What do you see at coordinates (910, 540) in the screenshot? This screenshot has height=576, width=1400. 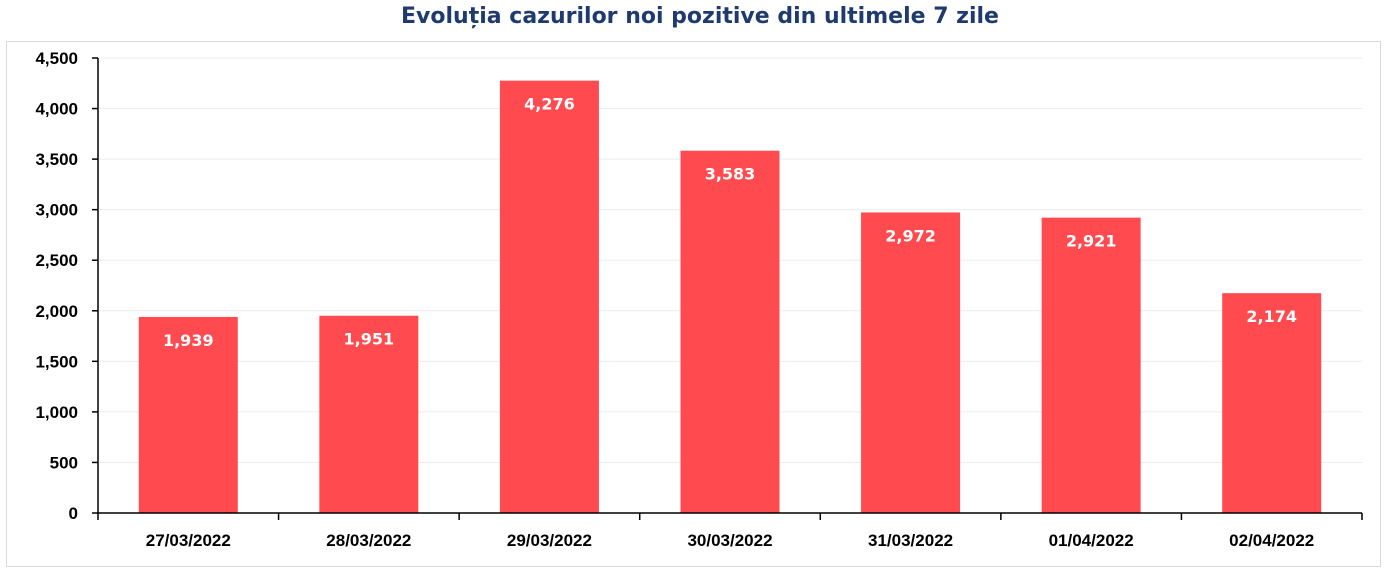 I see `x-tick-label: 31/03/2022` at bounding box center [910, 540].